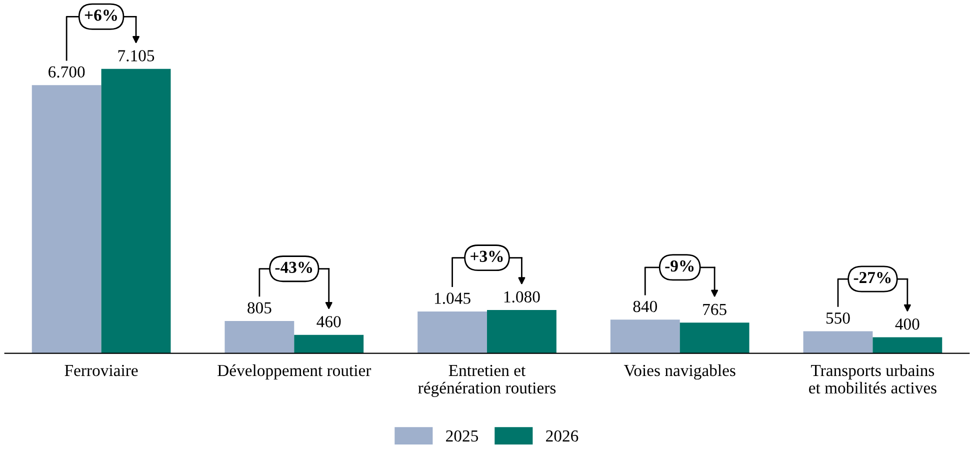 The width and height of the screenshot is (974, 460). What do you see at coordinates (872, 278) in the screenshot?
I see `annotation: -27%` at bounding box center [872, 278].